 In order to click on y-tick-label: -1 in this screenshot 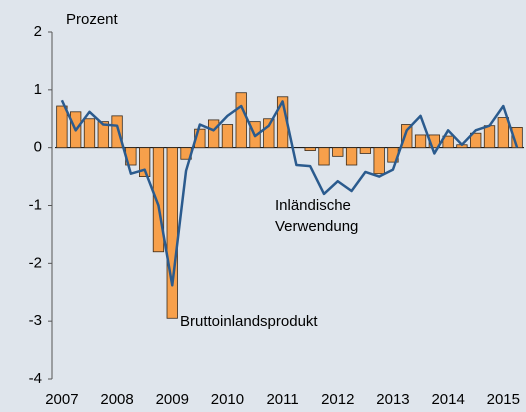, I will do `click(35, 204)`.